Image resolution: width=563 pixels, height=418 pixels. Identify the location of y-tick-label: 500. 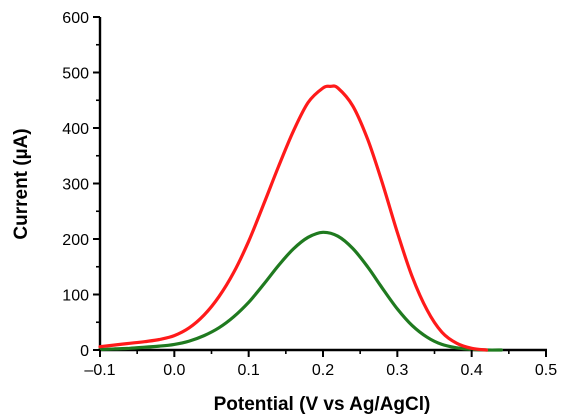
(75, 74).